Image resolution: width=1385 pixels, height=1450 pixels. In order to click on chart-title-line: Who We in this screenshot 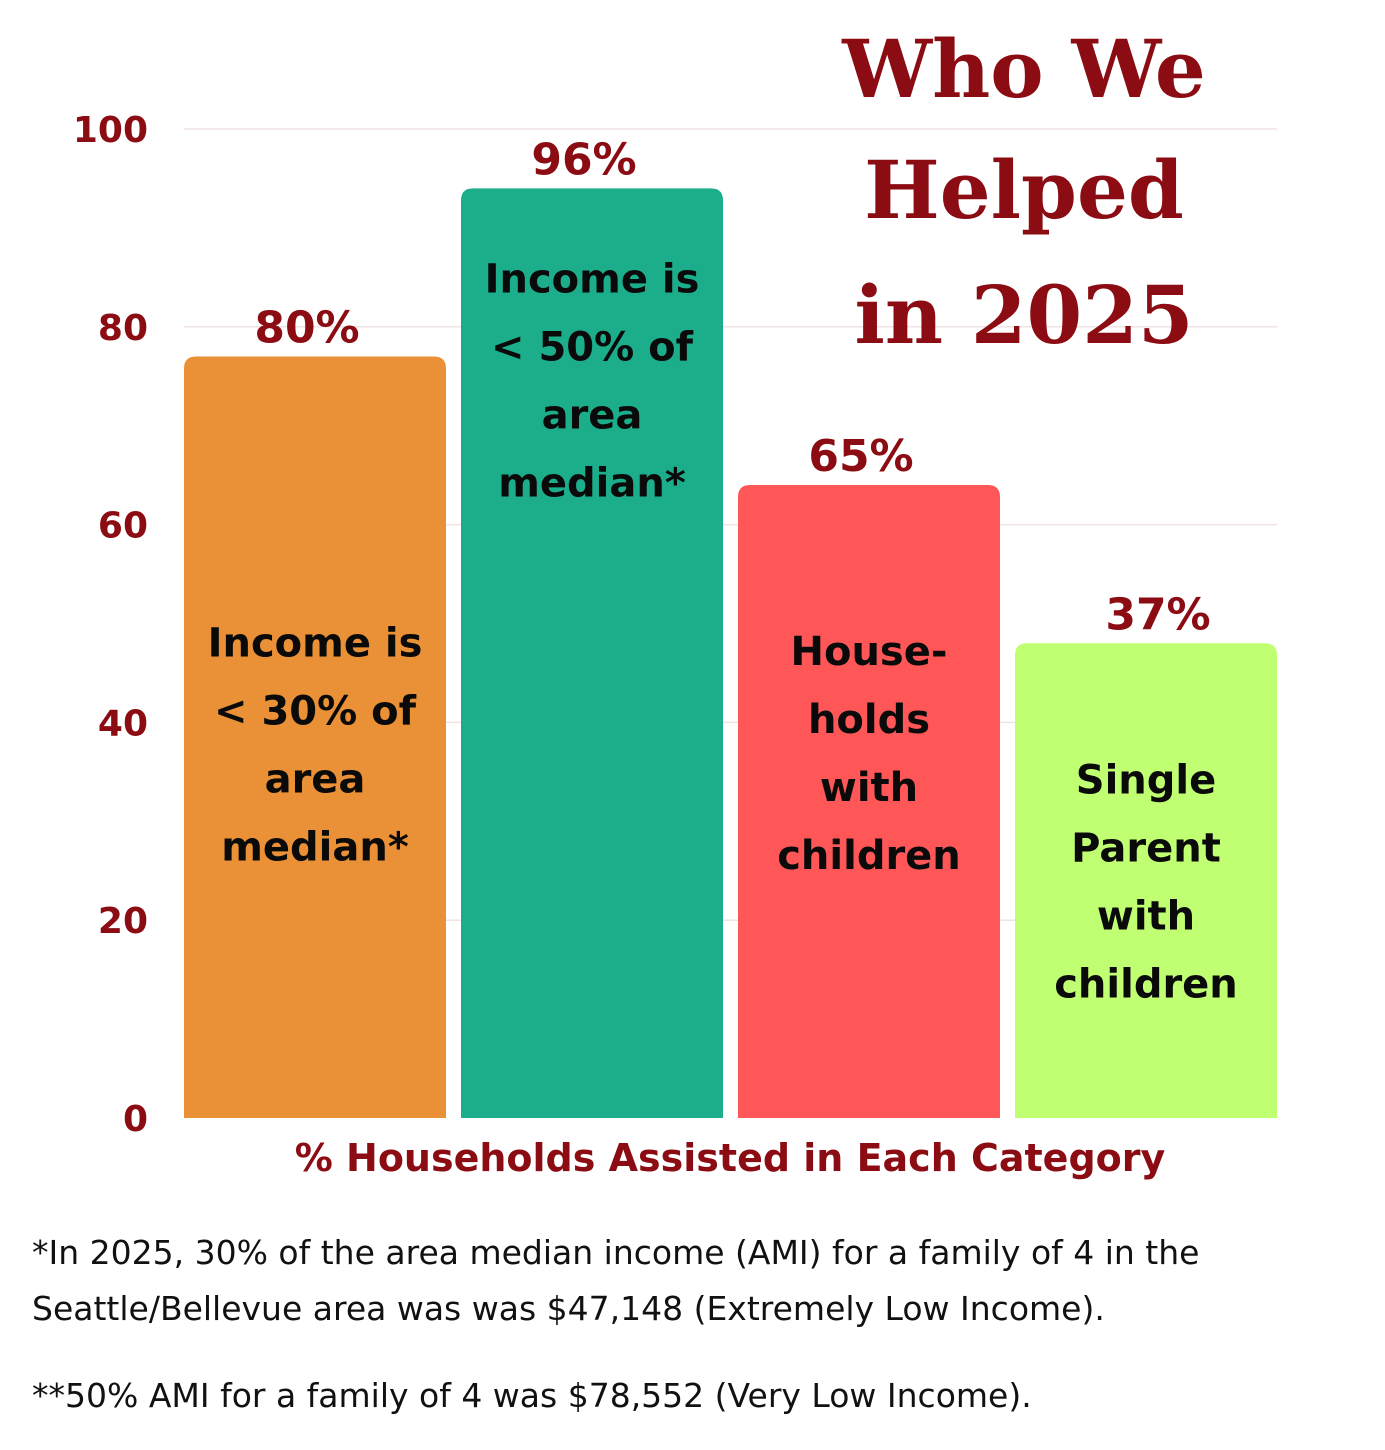, I will do `click(1023, 69)`.